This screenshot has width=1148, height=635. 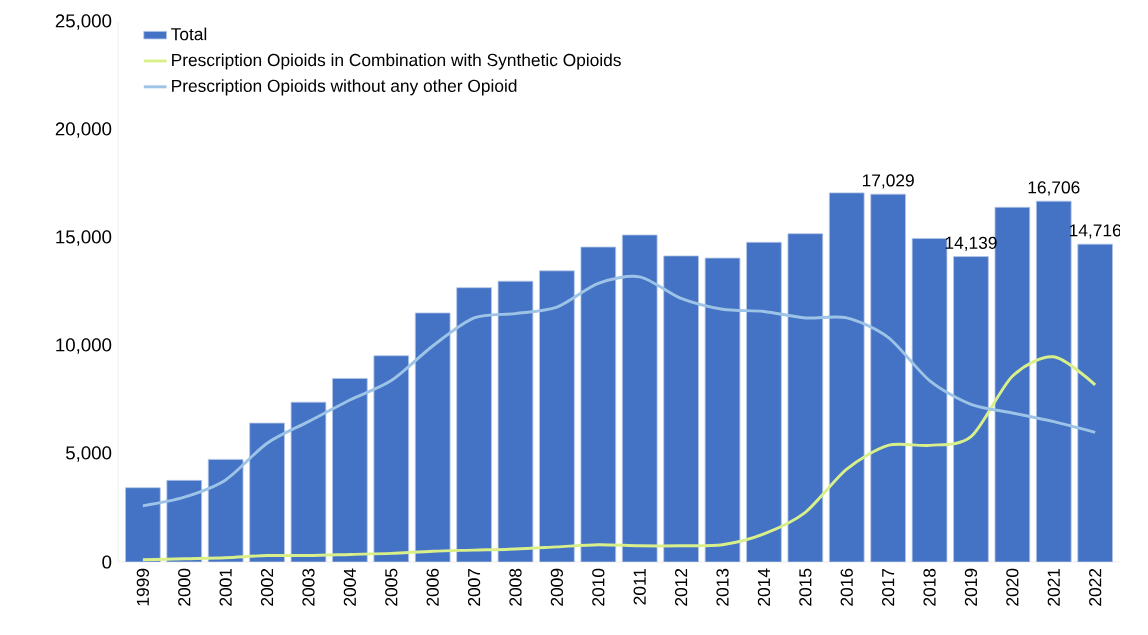 I want to click on y-tick-label: 20,000, so click(x=83, y=130).